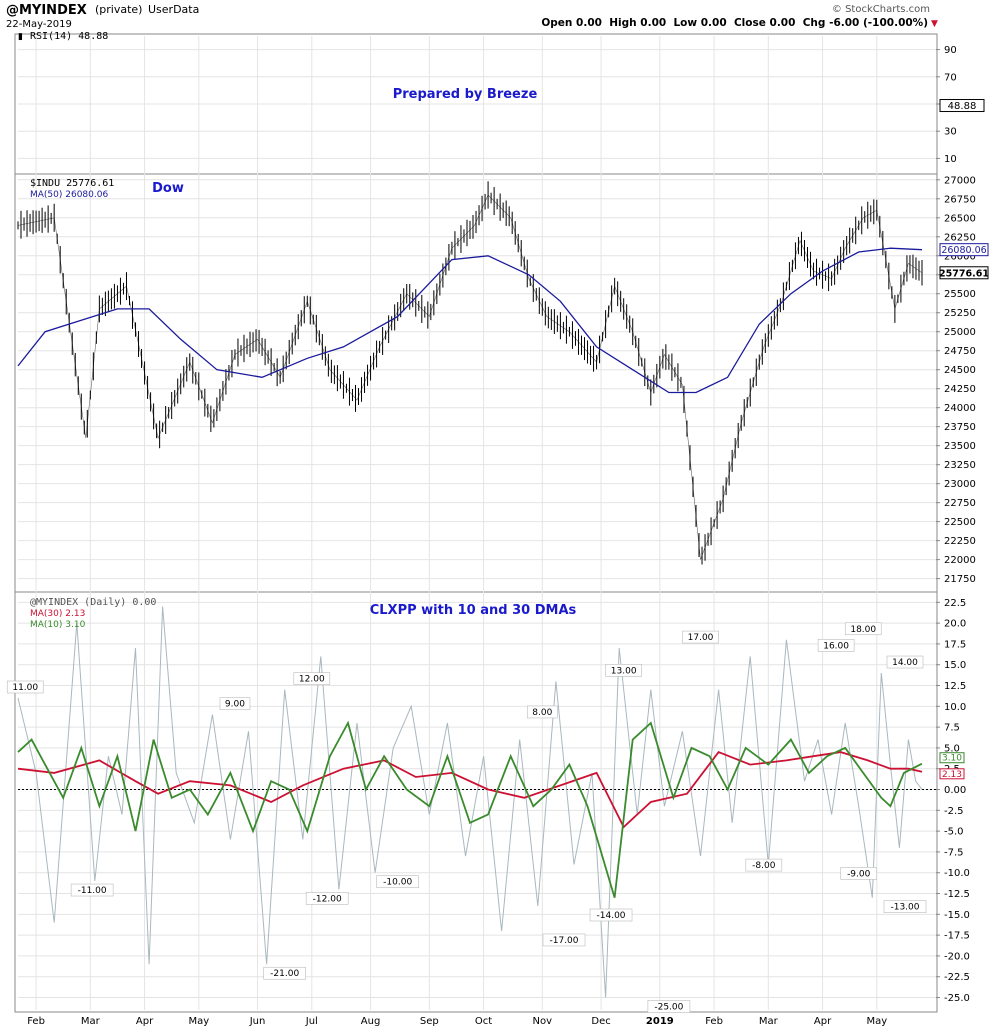 This screenshot has height=1029, width=990. I want to click on y-tick-label: 22250, so click(960, 541).